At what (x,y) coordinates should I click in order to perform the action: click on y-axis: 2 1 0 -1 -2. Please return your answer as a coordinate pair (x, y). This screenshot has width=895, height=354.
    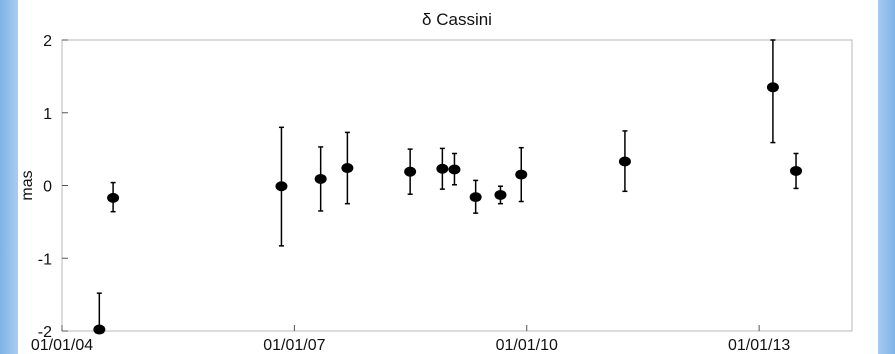
    Looking at the image, I should click on (53, 187).